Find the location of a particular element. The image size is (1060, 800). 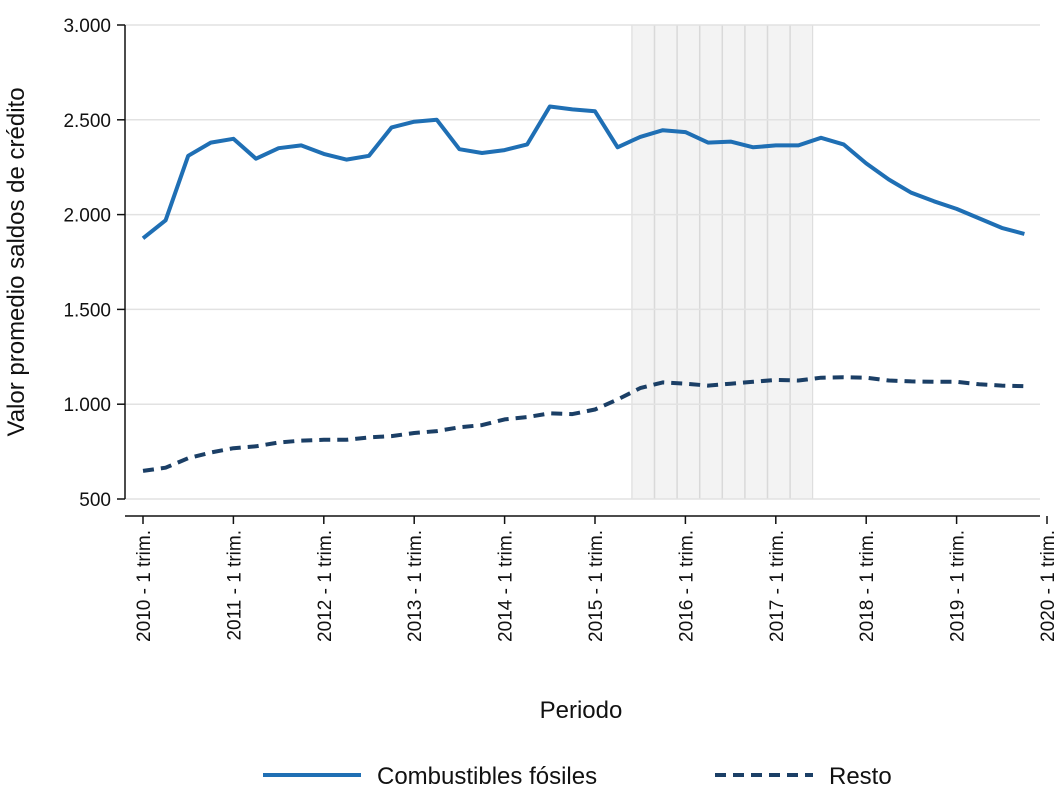

x-tick-label: 2014 - 1 trim. is located at coordinates (506, 586).